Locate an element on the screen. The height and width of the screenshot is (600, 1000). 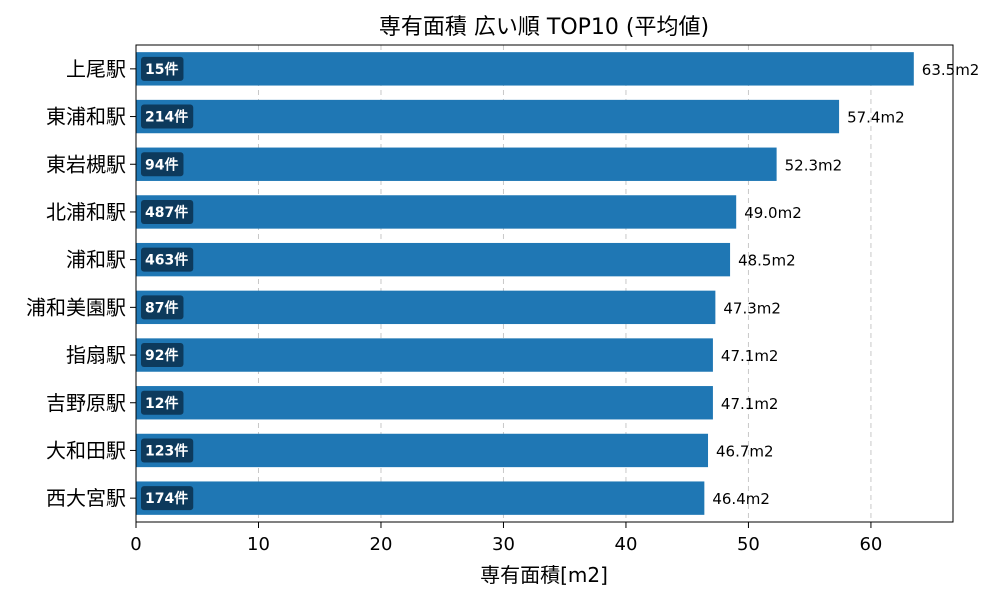
x-tick-label-6: 60 is located at coordinates (870, 544).